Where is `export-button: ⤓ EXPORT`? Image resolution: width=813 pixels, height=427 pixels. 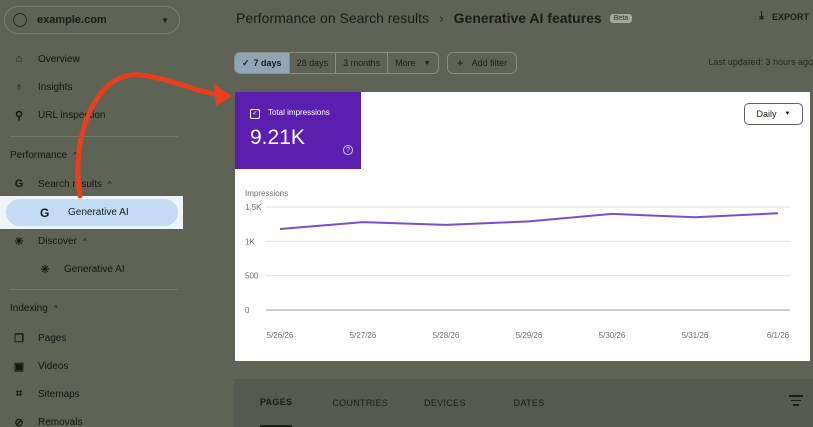
export-button: ⤓ EXPORT is located at coordinates (784, 16).